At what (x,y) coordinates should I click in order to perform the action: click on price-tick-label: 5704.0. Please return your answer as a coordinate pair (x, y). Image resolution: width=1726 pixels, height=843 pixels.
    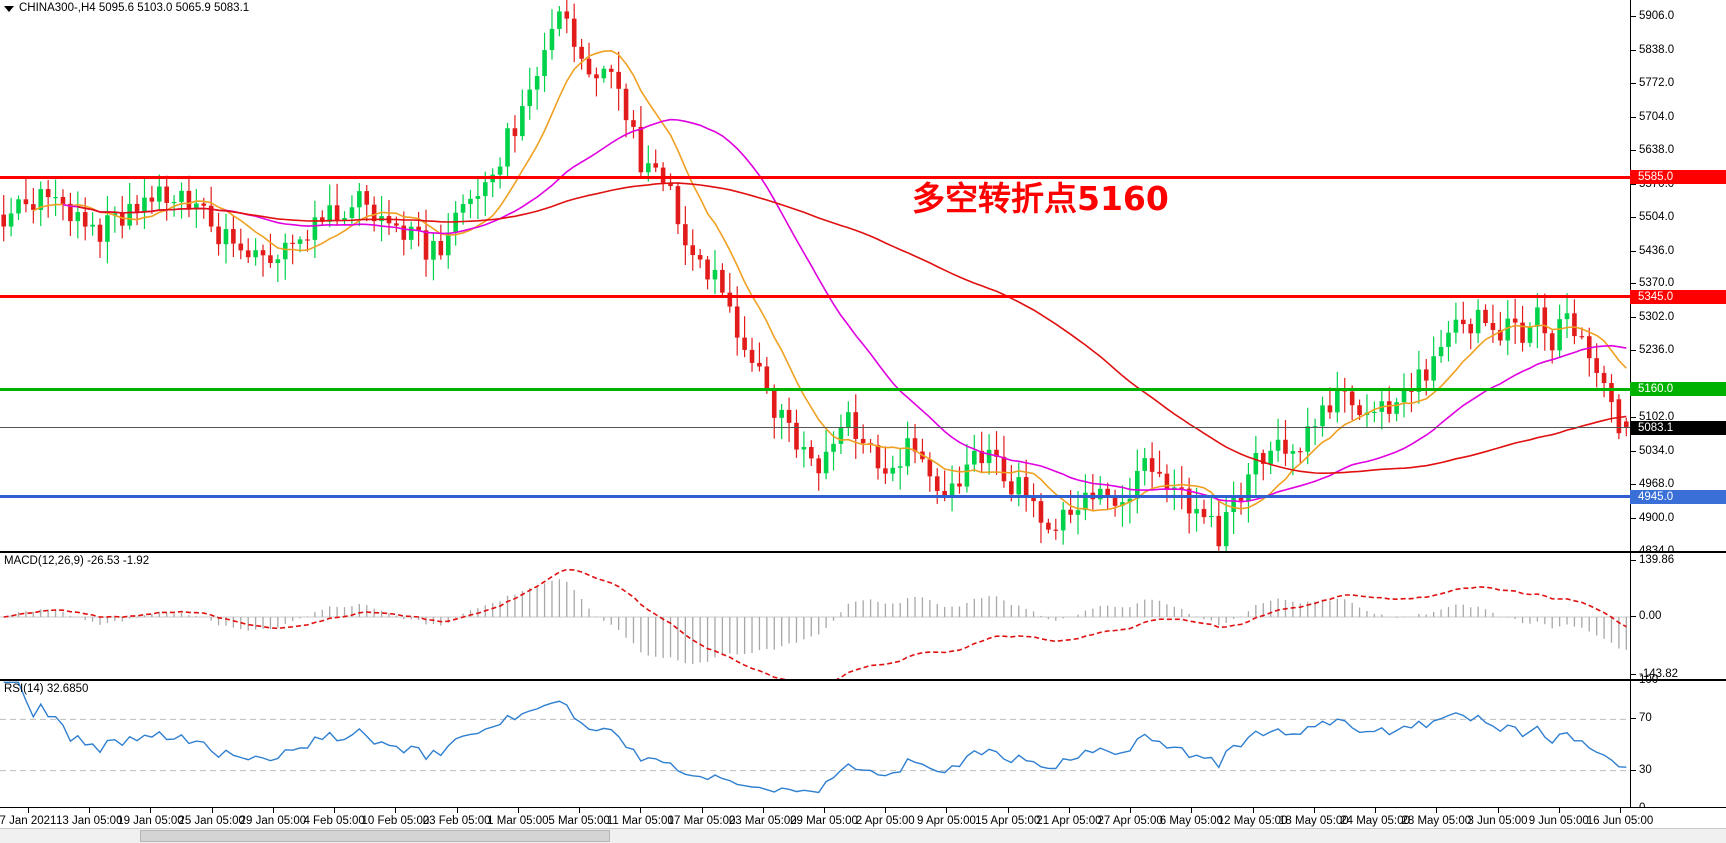
    Looking at the image, I should click on (1657, 116).